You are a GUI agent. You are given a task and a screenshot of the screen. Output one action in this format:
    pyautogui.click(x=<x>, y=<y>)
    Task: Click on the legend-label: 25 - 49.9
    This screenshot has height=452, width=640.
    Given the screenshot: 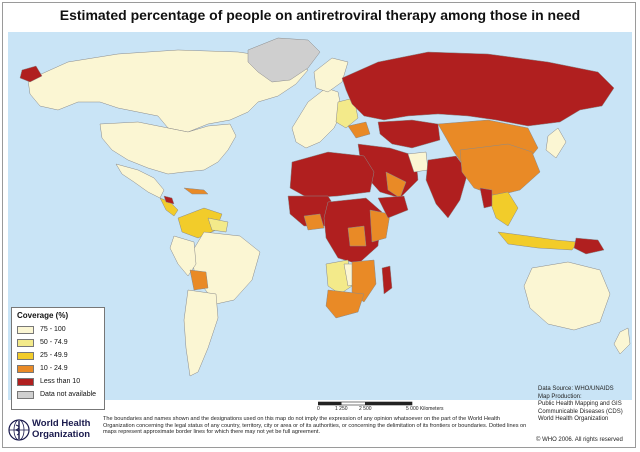 What is the action you would take?
    pyautogui.click(x=54, y=355)
    